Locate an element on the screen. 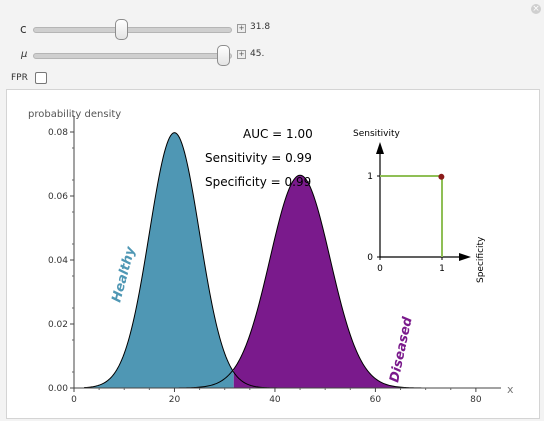 This screenshot has height=421, width=544. roc-x-tick-label: 1 is located at coordinates (442, 269).